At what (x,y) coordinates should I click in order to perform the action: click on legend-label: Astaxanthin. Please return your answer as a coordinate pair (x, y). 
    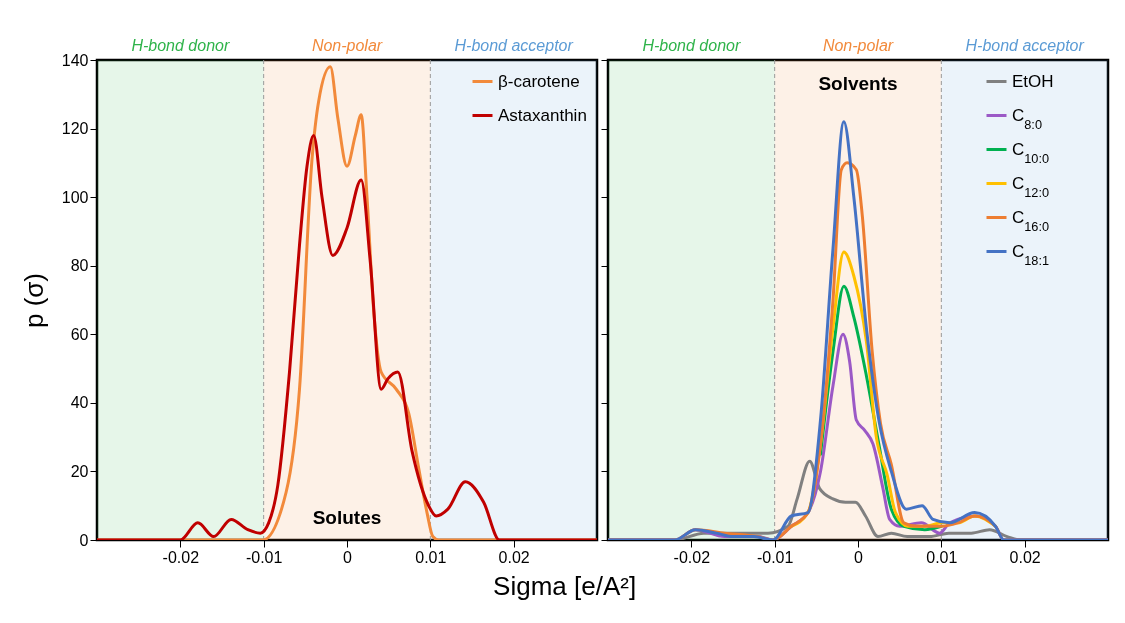
    Looking at the image, I should click on (542, 115).